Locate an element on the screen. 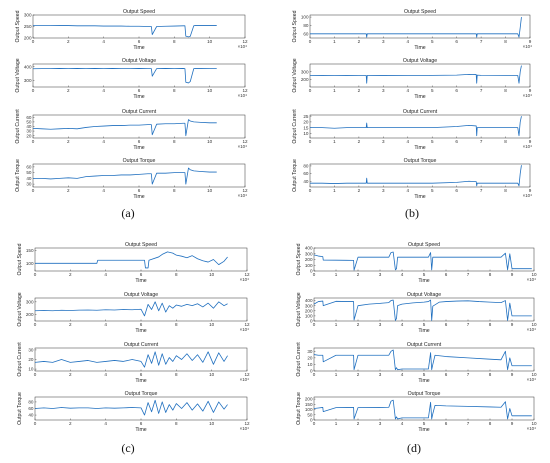 The image size is (550, 463). y-tick-label: 10 is located at coordinates (310, 364).